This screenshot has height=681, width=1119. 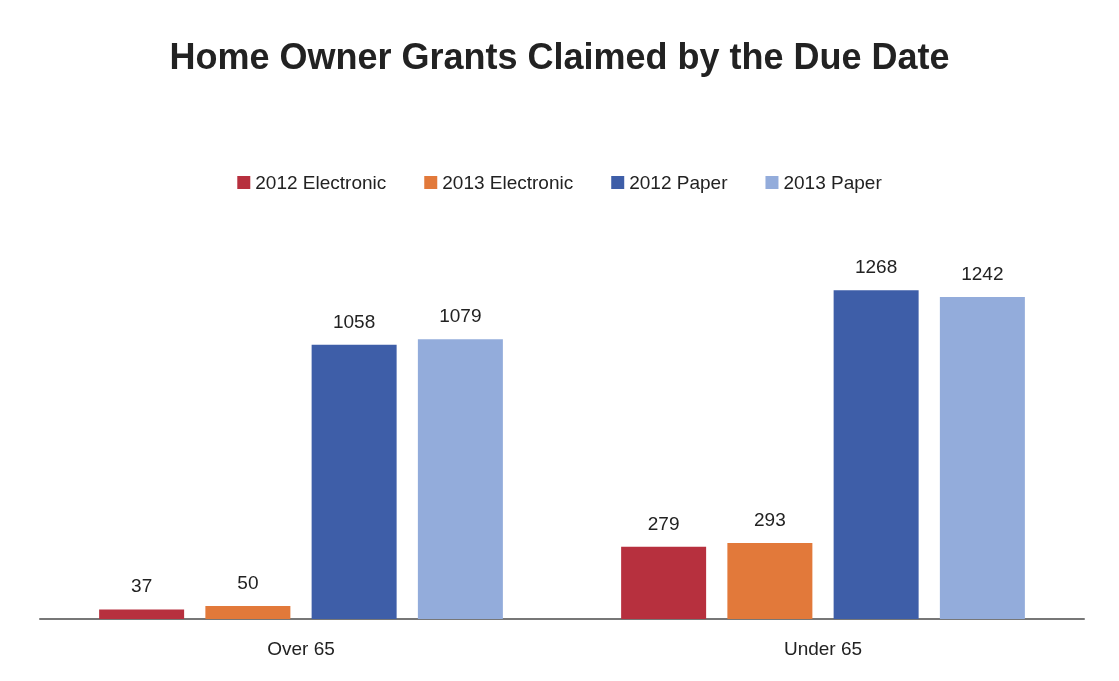 I want to click on data-label: 1242, so click(x=982, y=273).